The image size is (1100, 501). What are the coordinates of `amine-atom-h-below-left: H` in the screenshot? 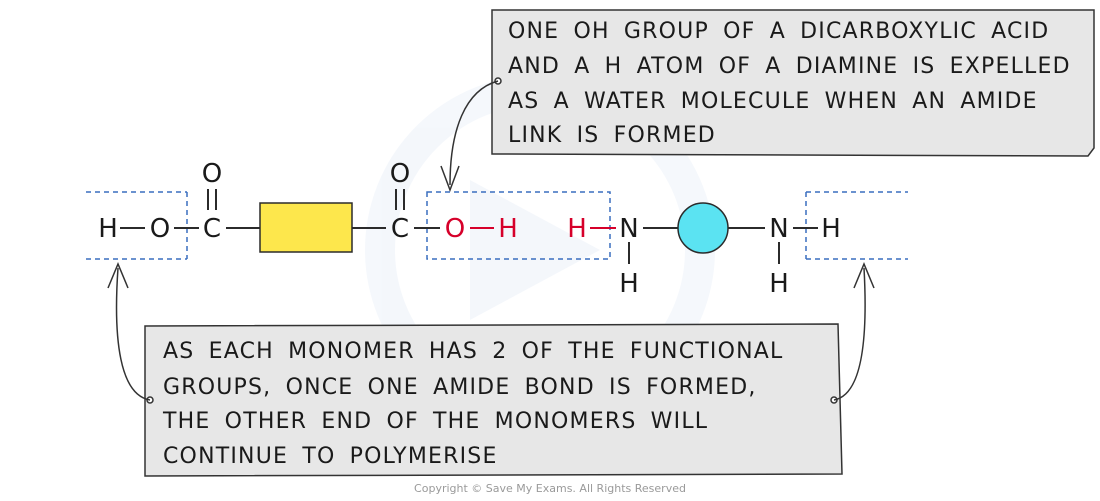 It's located at (629, 284).